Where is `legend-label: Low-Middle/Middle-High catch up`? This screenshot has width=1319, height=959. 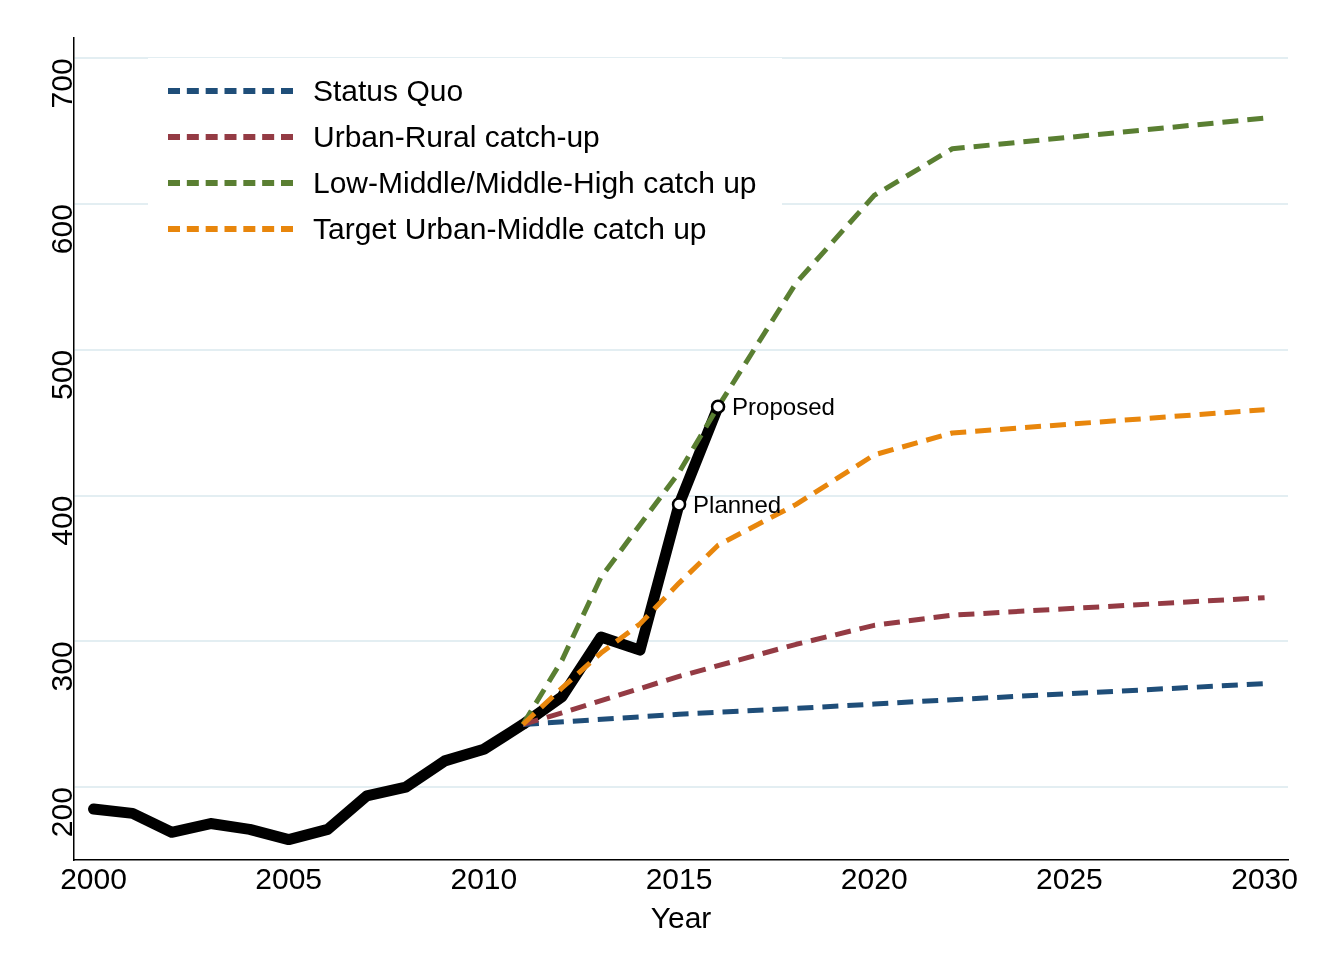
legend-label: Low-Middle/Middle-High catch up is located at coordinates (535, 183).